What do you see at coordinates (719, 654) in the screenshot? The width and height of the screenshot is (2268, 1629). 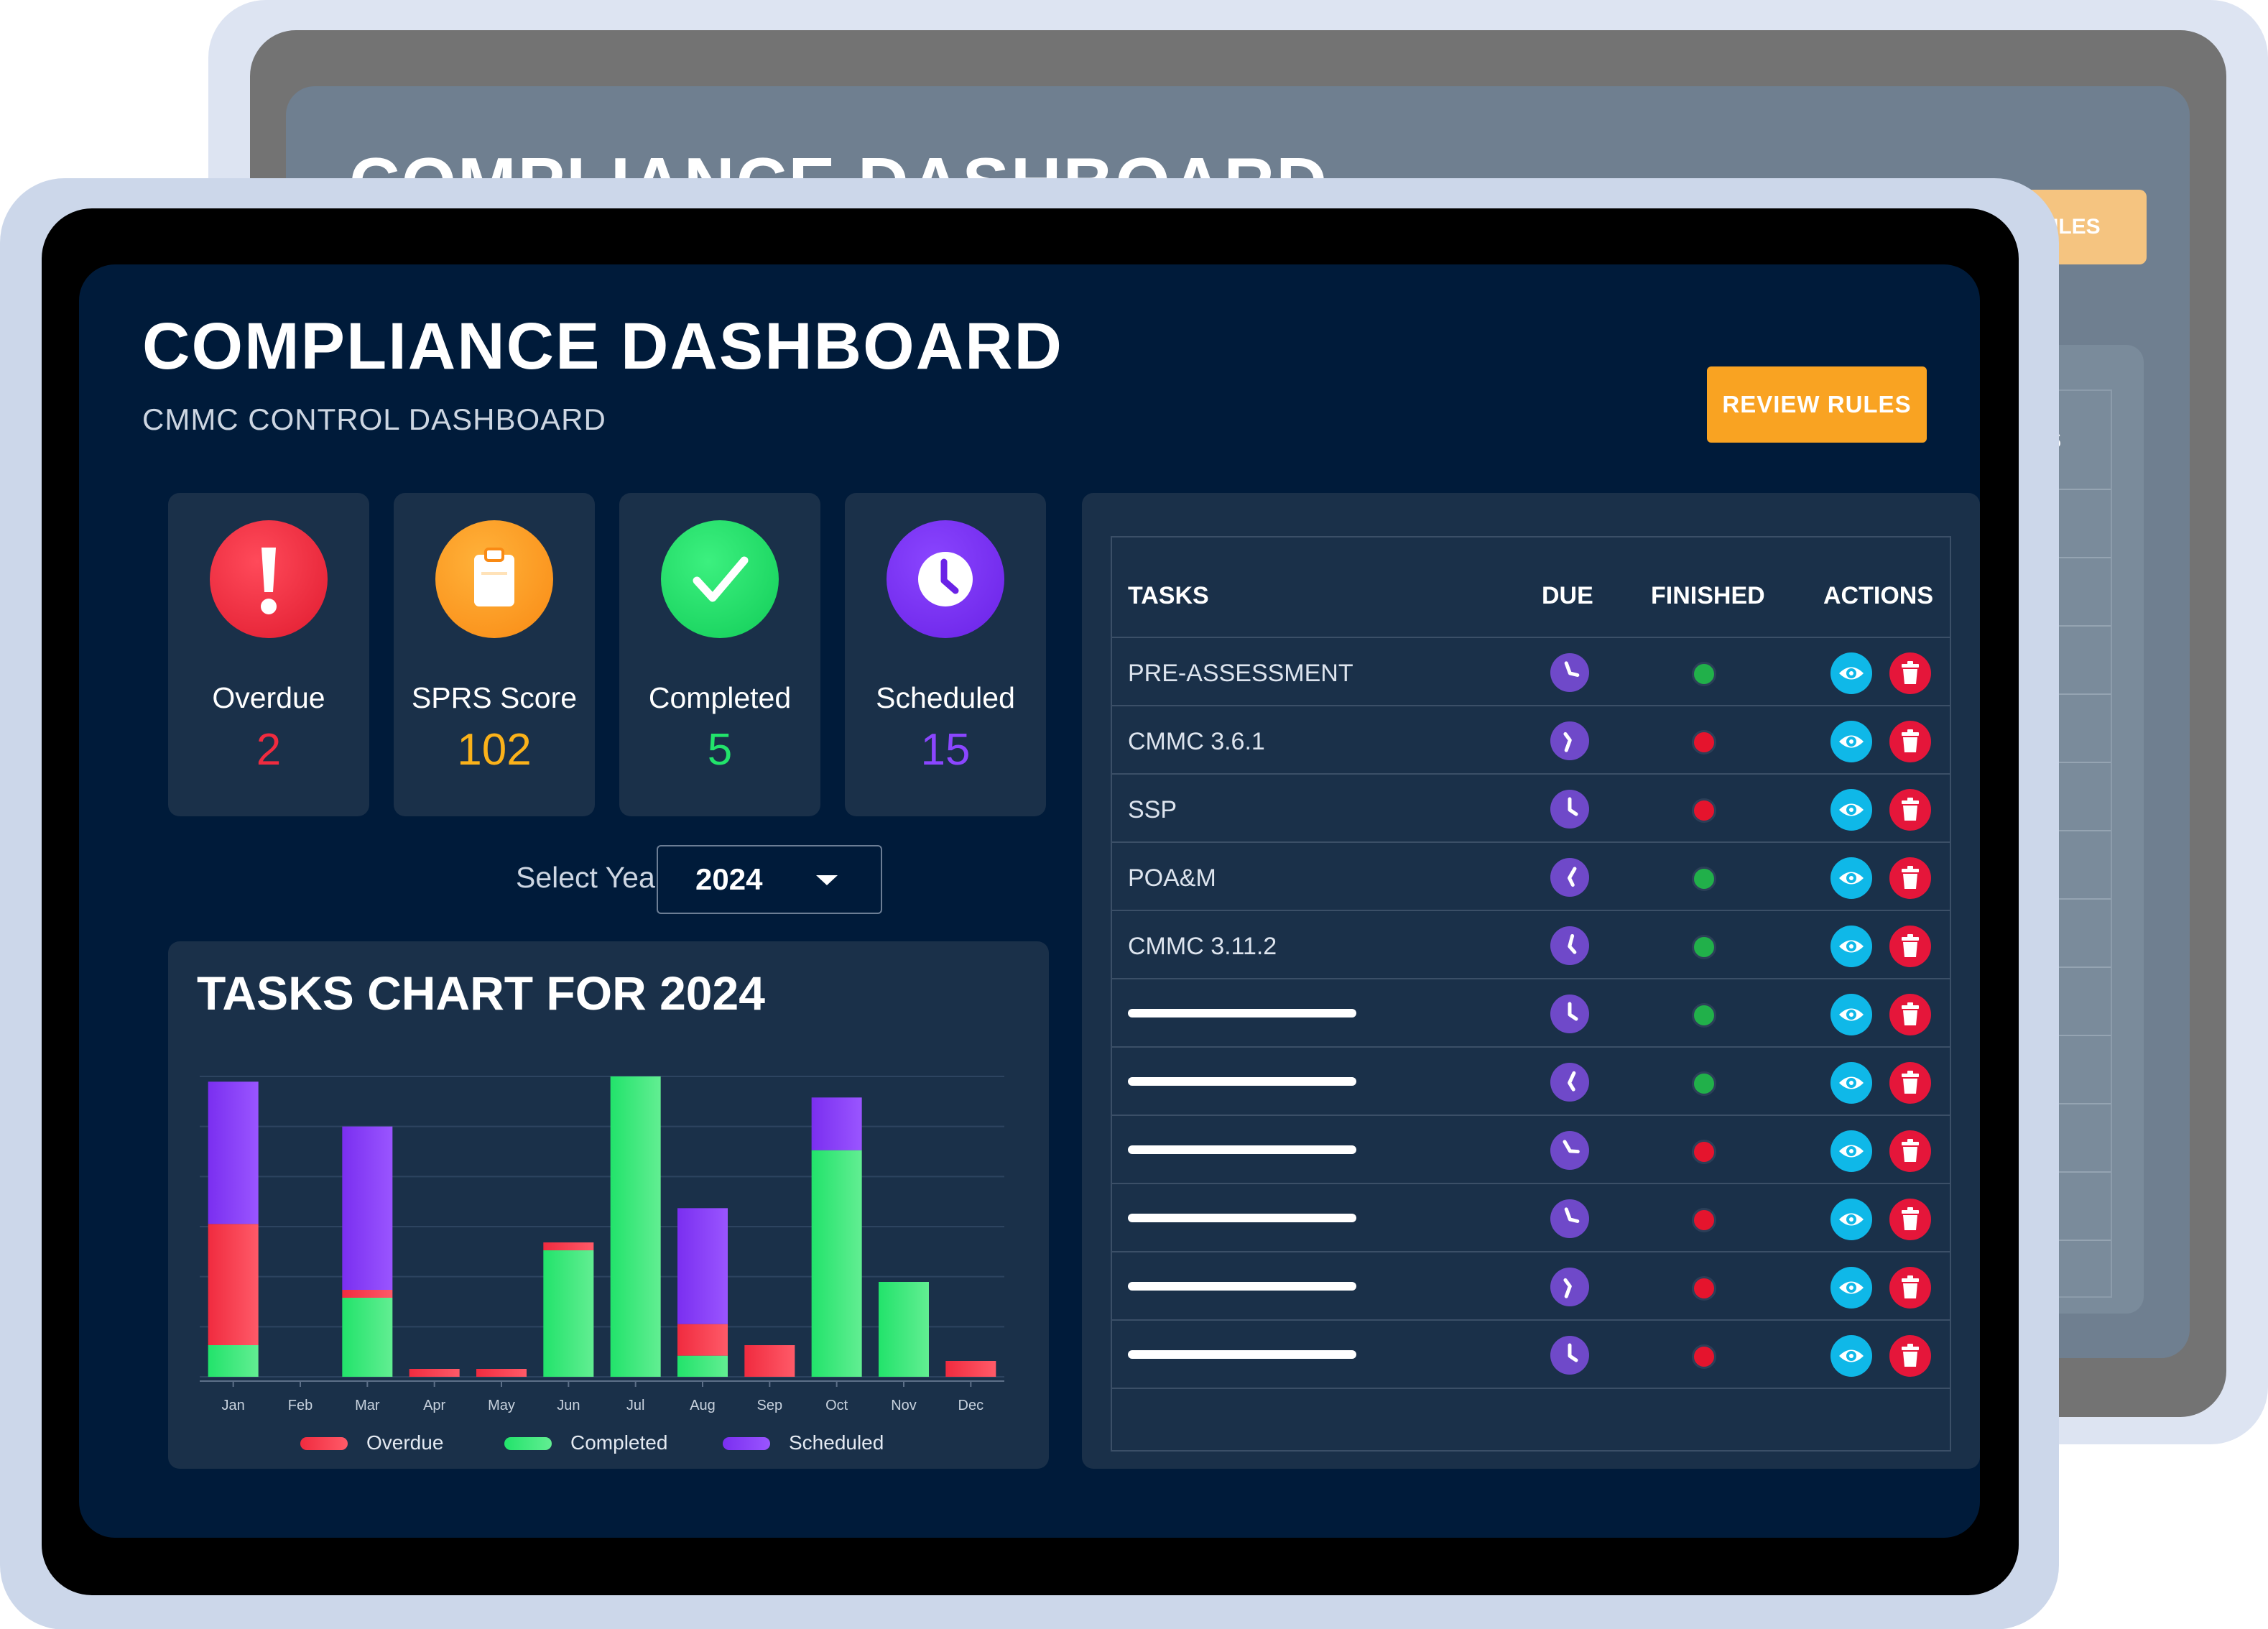 I see `stat-card-completed: Completed 5` at bounding box center [719, 654].